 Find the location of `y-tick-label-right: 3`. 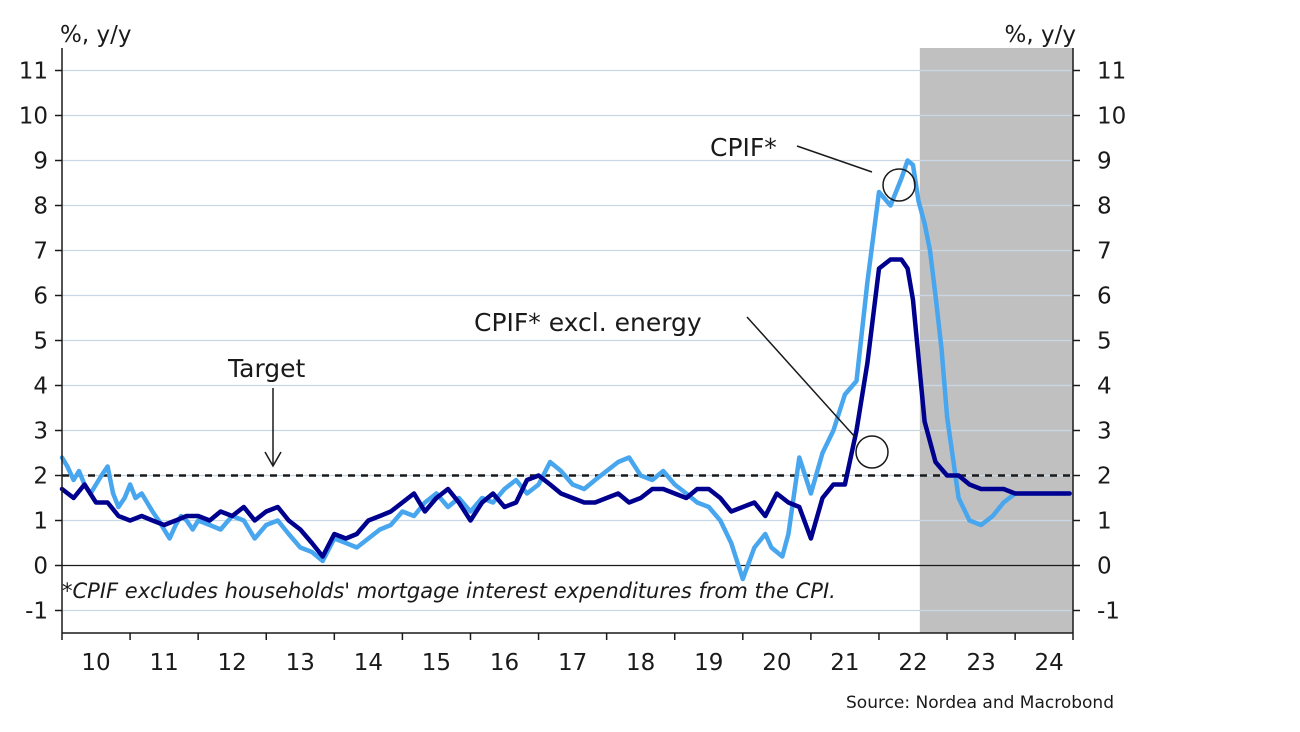

y-tick-label-right: 3 is located at coordinates (1104, 432).